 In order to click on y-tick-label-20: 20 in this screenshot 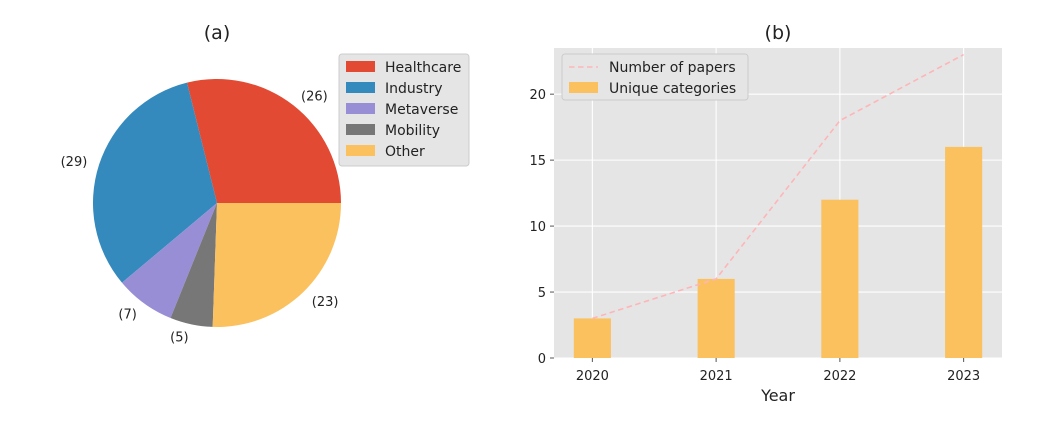, I will do `click(537, 95)`.